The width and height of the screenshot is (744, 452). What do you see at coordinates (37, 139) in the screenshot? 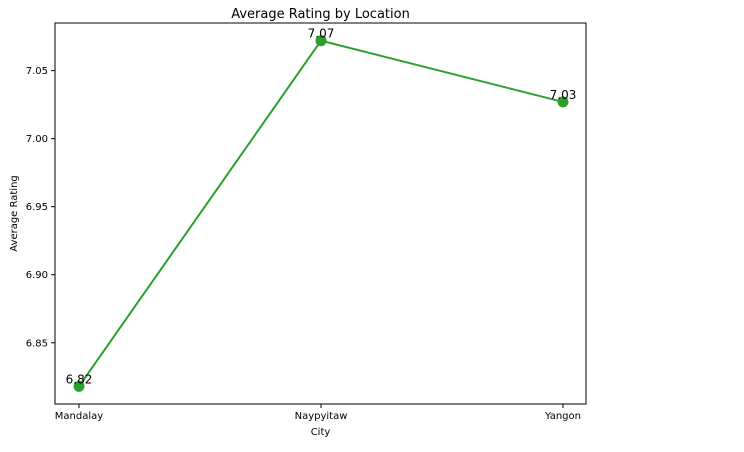
I see `y-tick-label: 7.00` at bounding box center [37, 139].